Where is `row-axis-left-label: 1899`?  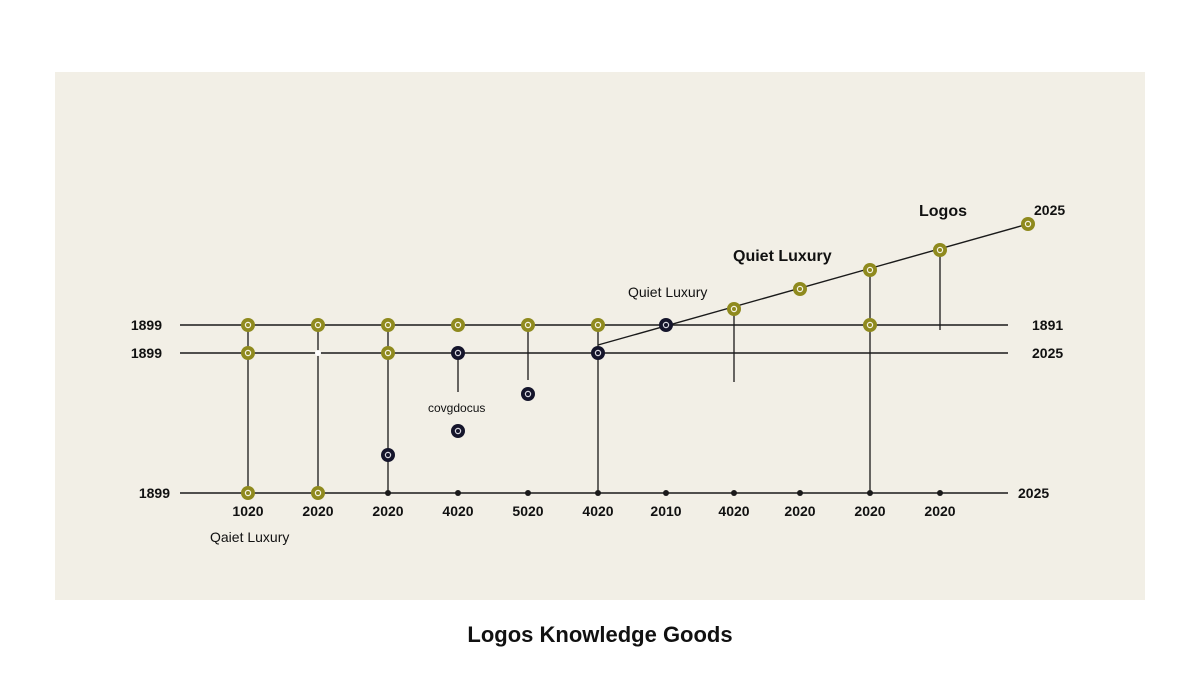
row-axis-left-label: 1899 is located at coordinates (154, 493).